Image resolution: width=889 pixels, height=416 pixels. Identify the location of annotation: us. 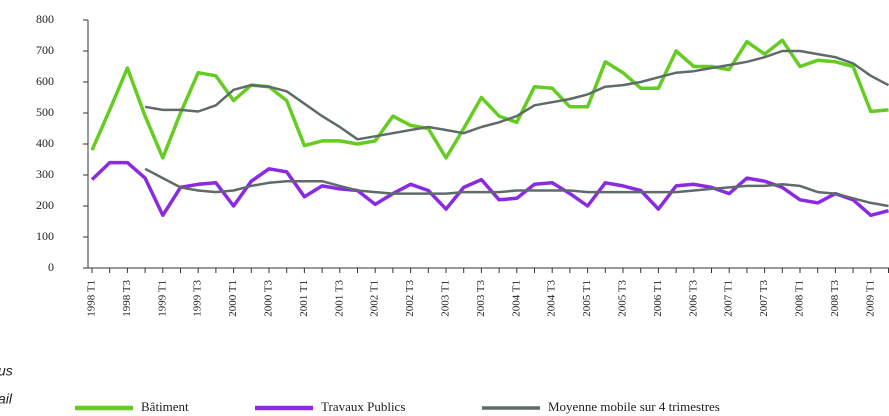
(6, 371).